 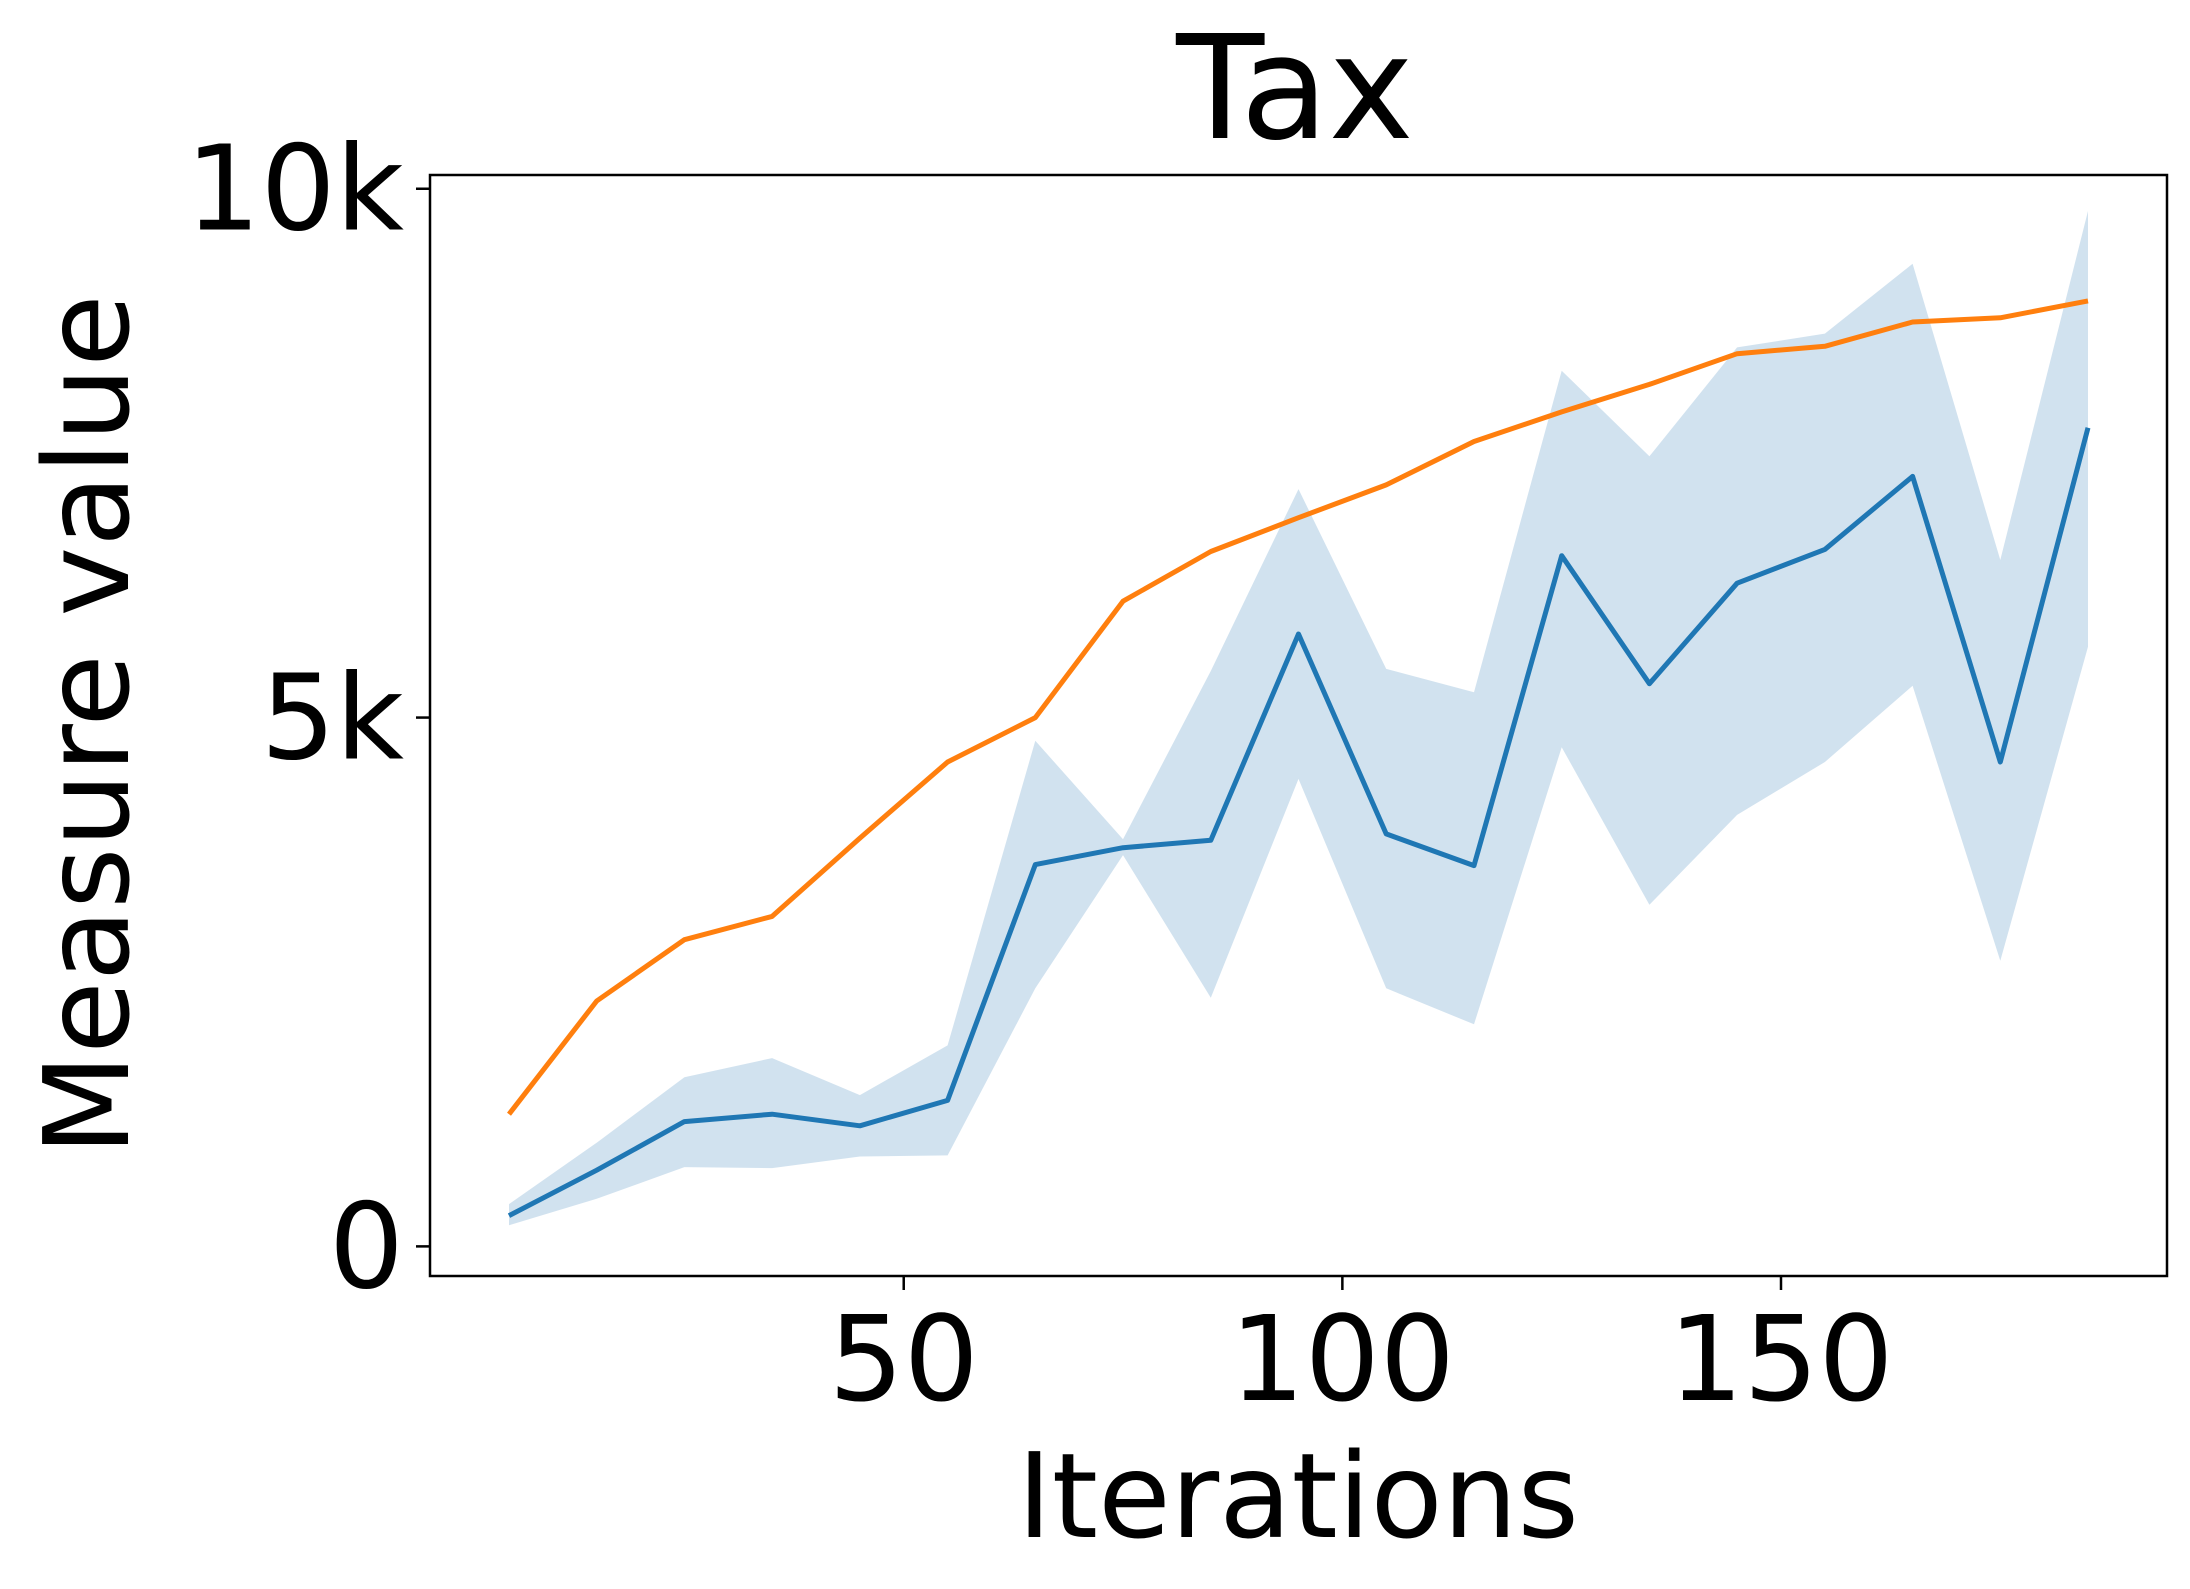 I want to click on y-tick-label: 10k, so click(x=295, y=189).